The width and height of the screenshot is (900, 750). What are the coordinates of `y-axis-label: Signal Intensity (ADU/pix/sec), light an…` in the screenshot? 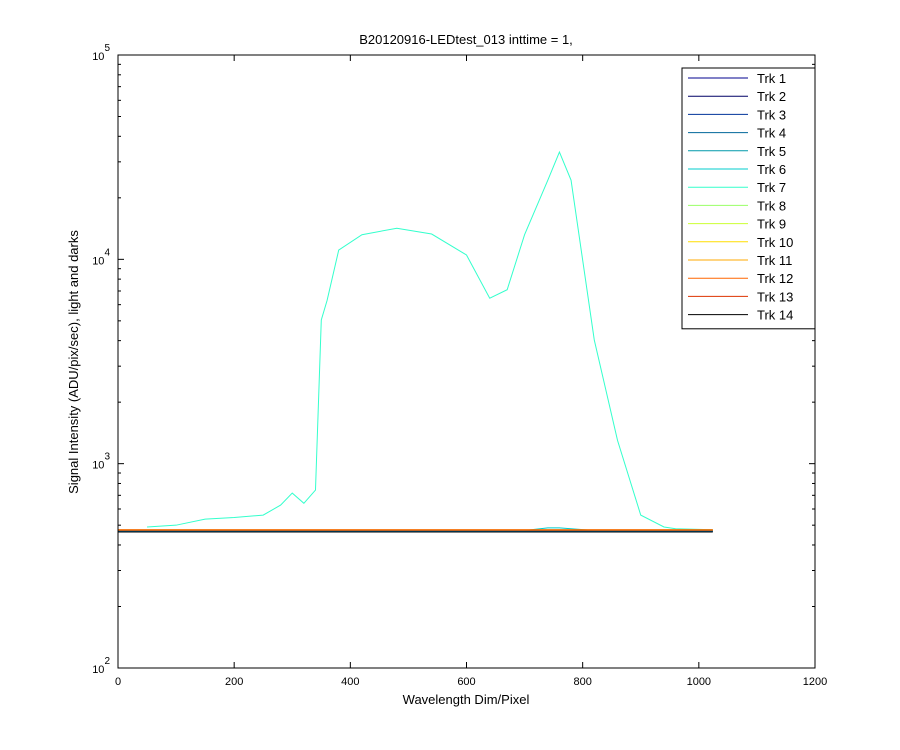 It's located at (73, 362).